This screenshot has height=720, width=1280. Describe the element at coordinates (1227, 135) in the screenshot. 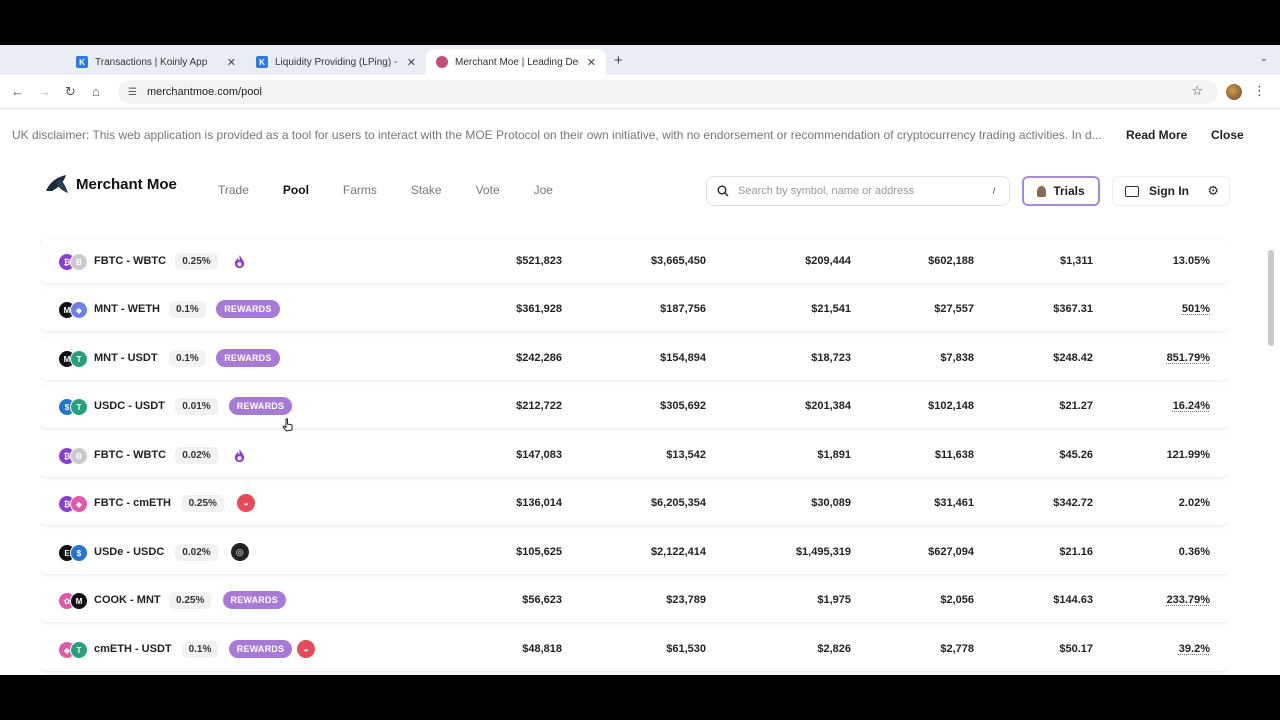

I see `close-disclaimer-button: Close` at that location.